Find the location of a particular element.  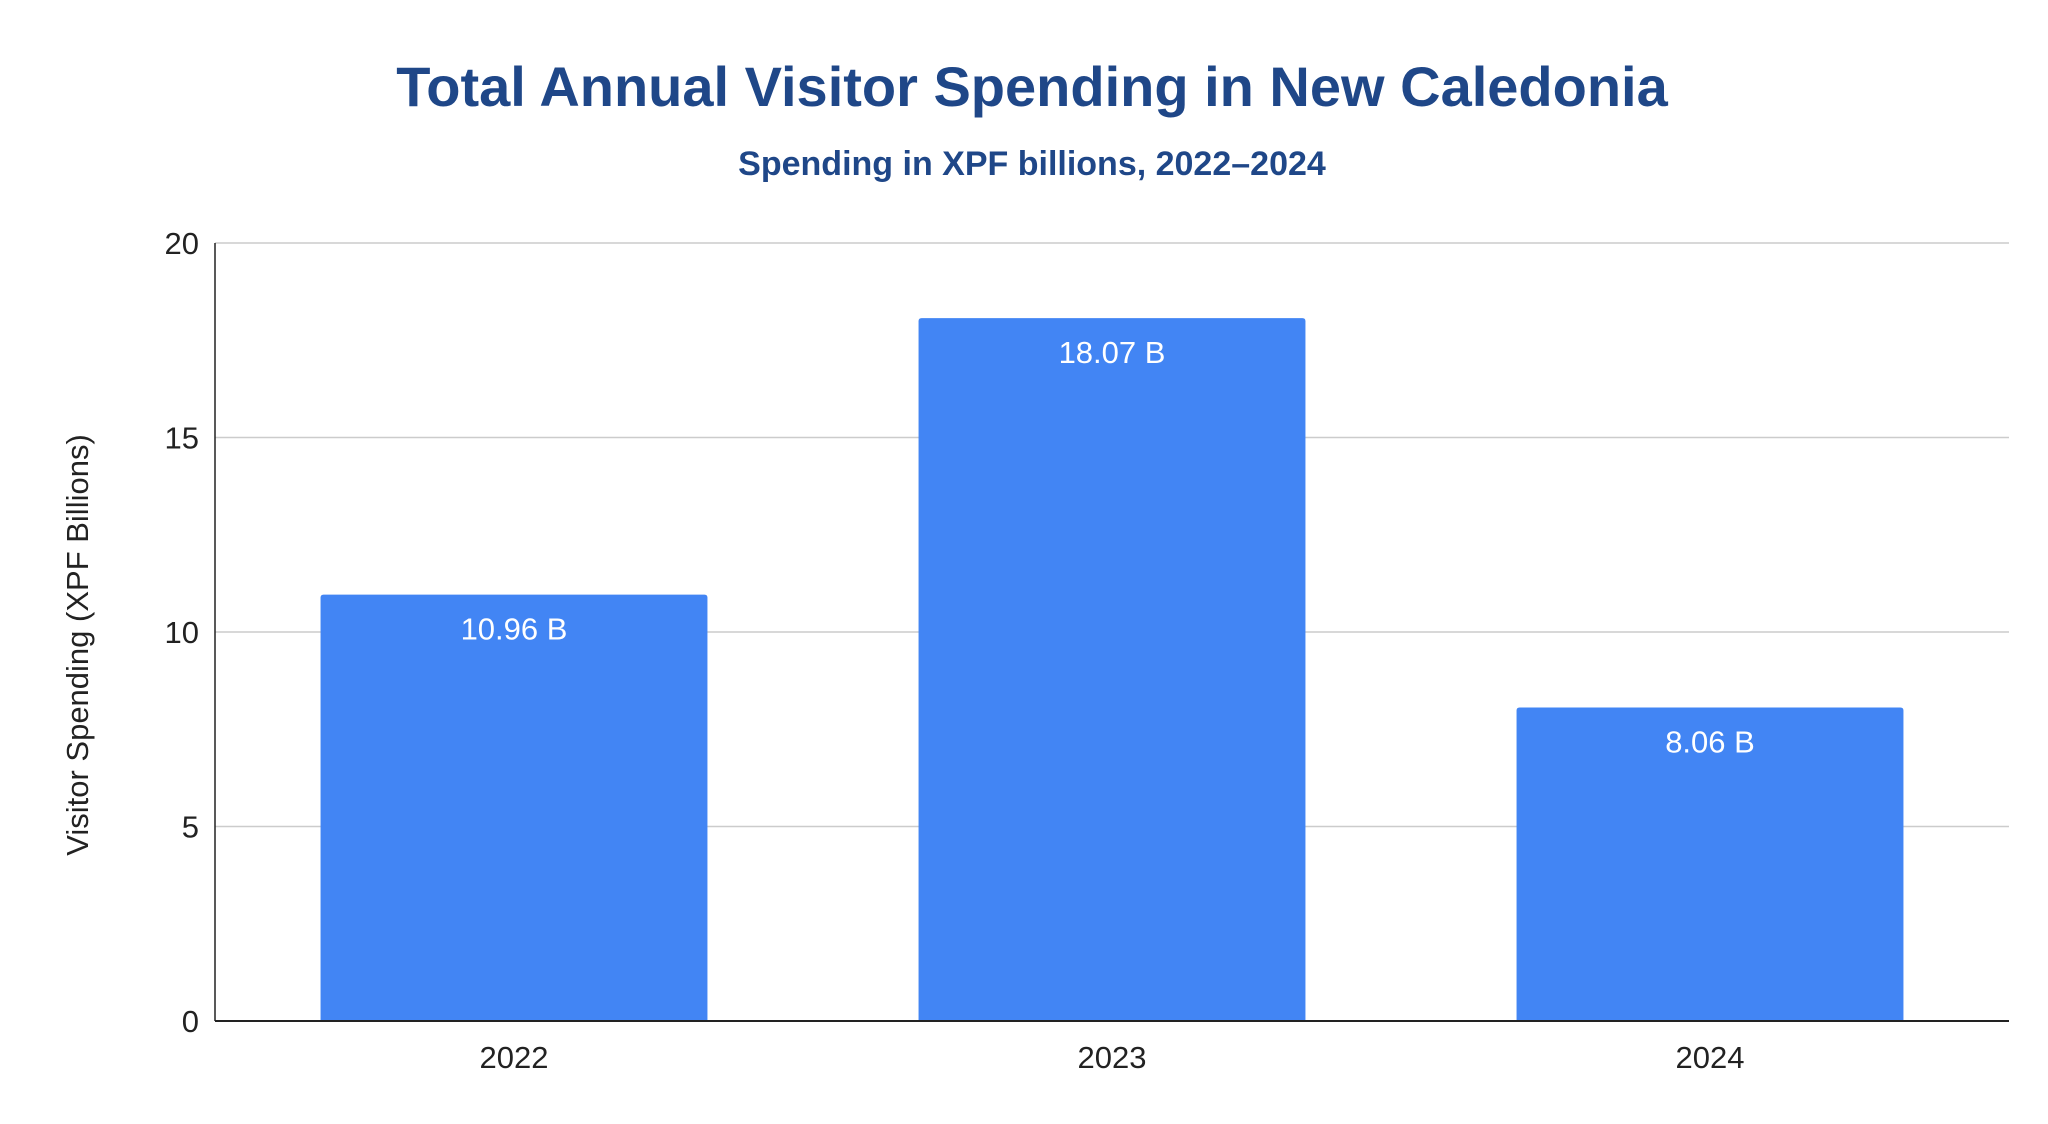

chart-subtitle: Spending in XPF billions, 2022–2024 is located at coordinates (1032, 164).